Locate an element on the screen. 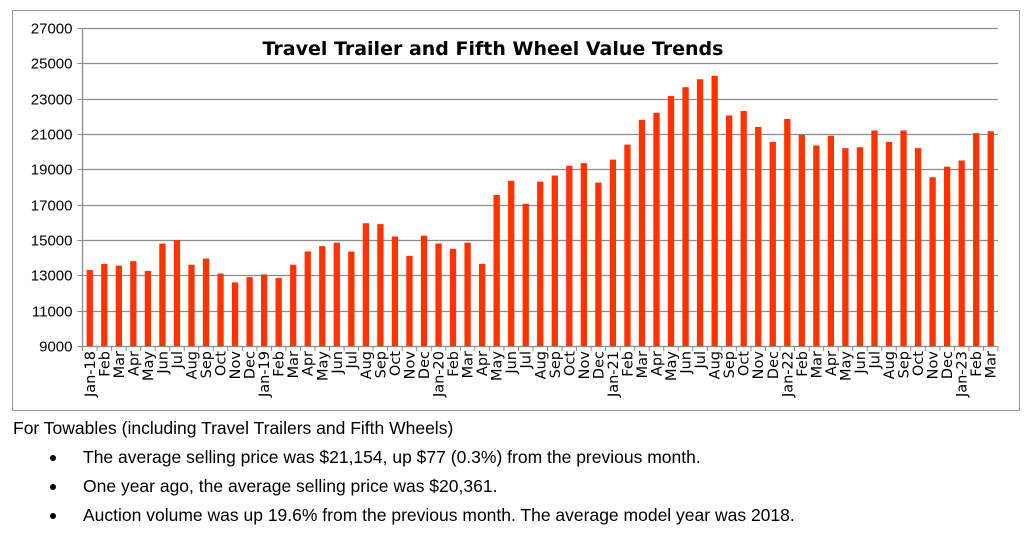 Image resolution: width=1024 pixels, height=538 pixels. y-tick-label: 15000 is located at coordinates (52, 241).